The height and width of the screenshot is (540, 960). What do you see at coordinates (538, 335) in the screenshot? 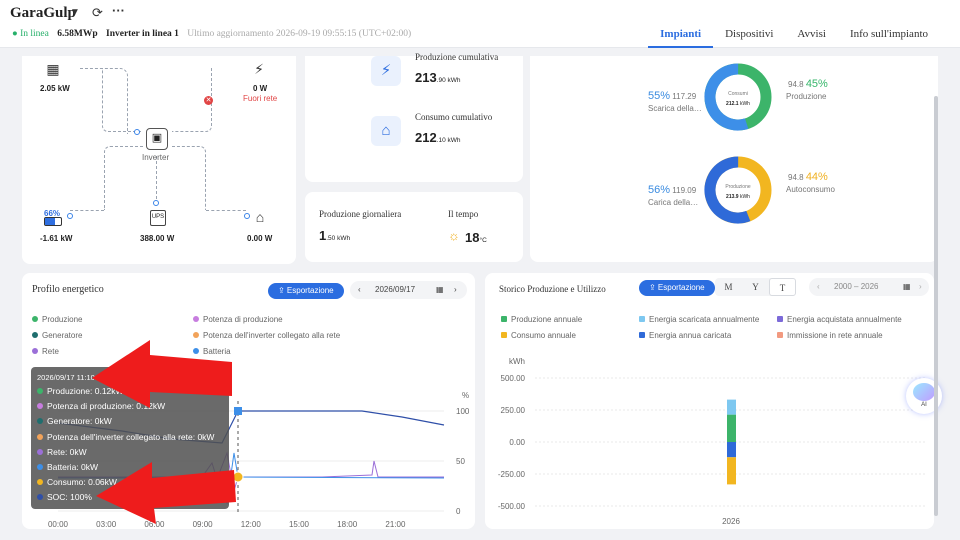
I see `history-legend-item: Consumo annuale` at bounding box center [538, 335].